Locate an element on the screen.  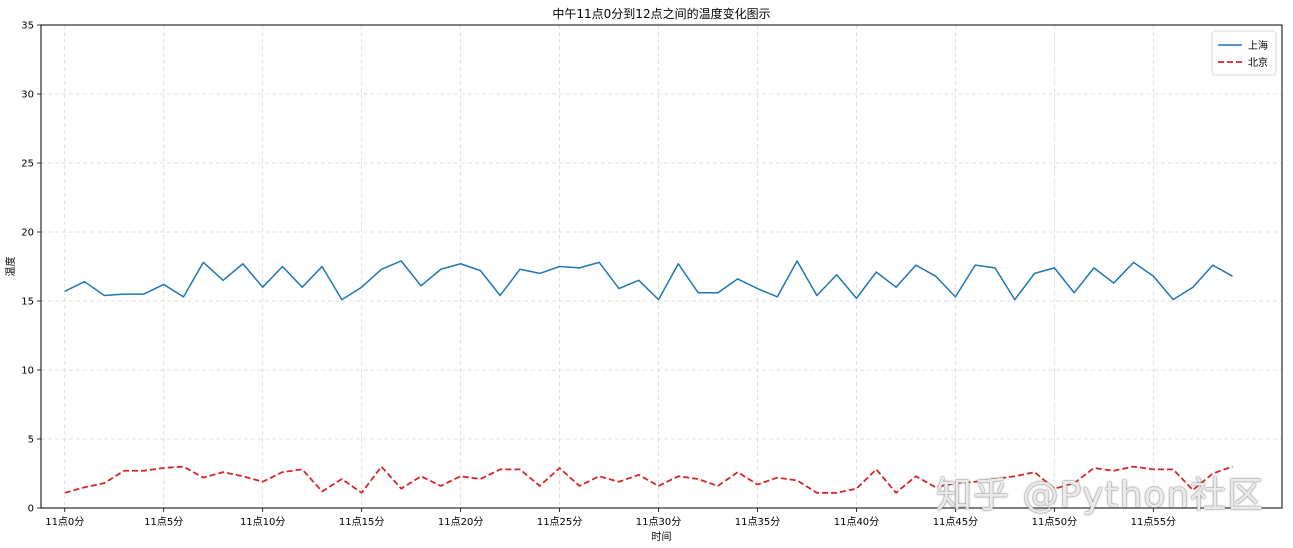
x-tick-label: 11点35分 is located at coordinates (757, 522).